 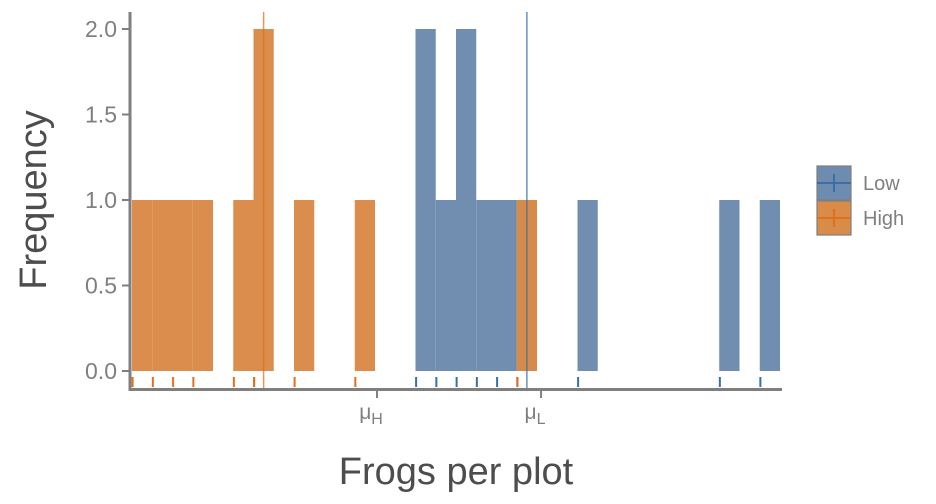 What do you see at coordinates (446, 382) in the screenshot?
I see `rug-layer` at bounding box center [446, 382].